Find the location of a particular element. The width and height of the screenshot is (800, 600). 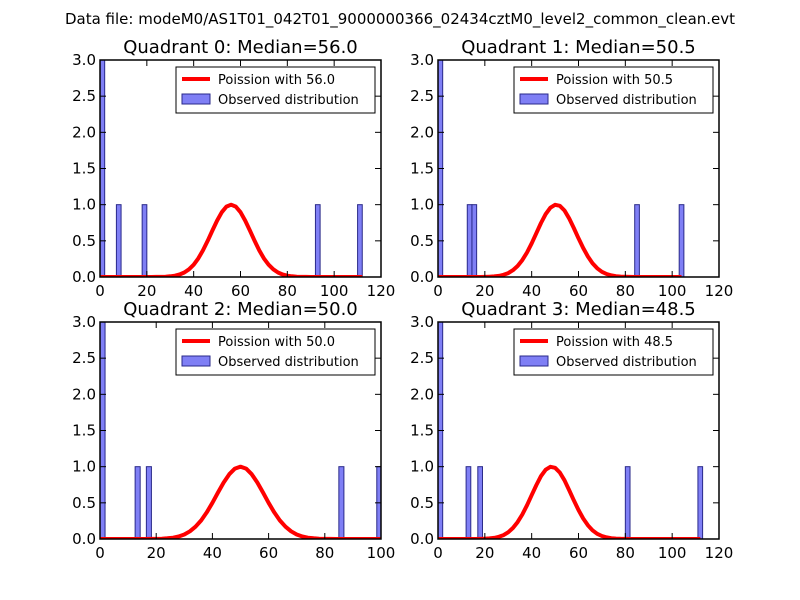

quadrant-3-title: Quadrant 3: Median=48.5 is located at coordinates (578, 309).